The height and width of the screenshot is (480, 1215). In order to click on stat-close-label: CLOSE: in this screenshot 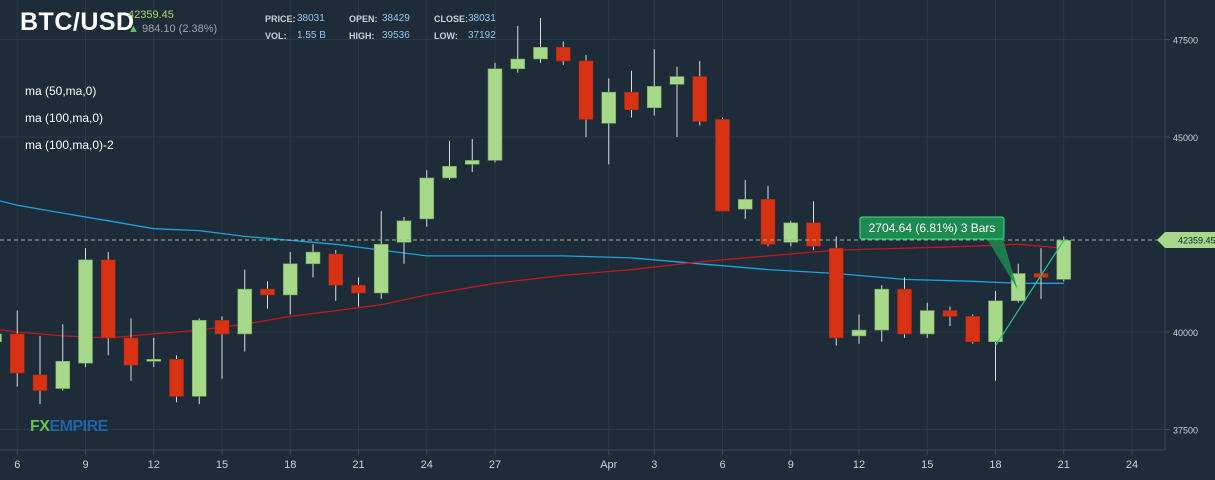, I will do `click(451, 19)`.